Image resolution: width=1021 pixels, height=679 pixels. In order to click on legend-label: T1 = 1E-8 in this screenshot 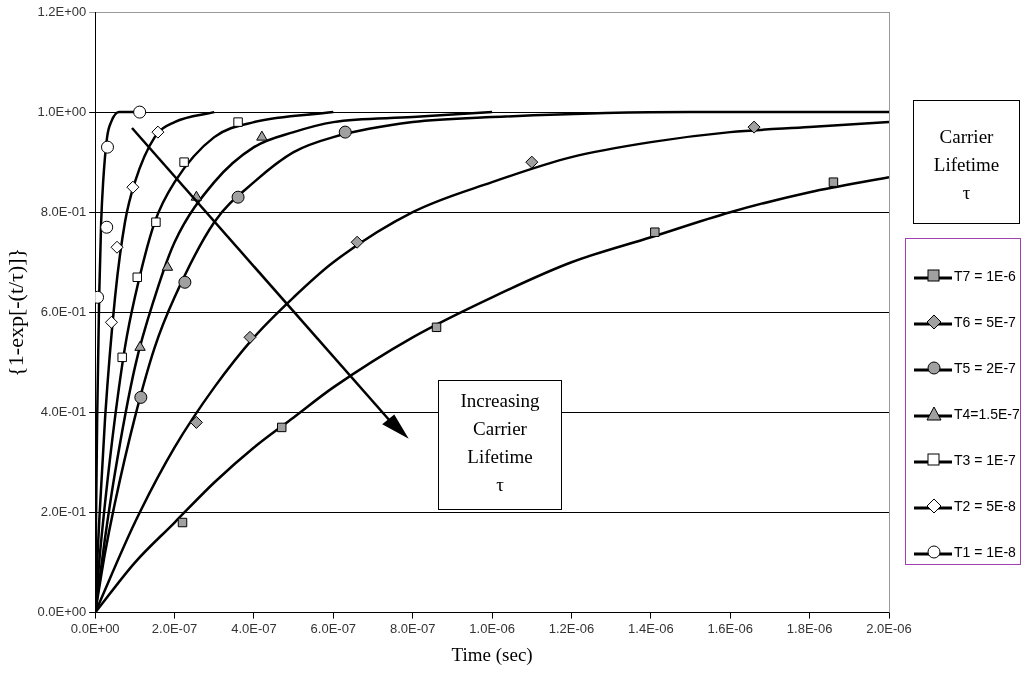, I will do `click(985, 552)`.